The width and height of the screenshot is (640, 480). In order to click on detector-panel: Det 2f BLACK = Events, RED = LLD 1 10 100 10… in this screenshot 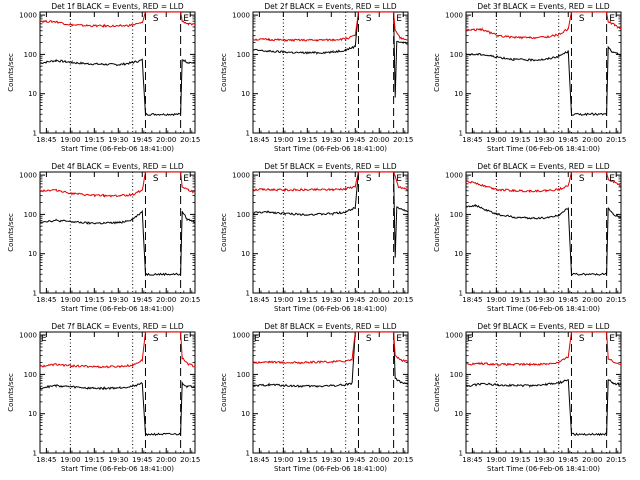, I will do `click(316, 77)`.